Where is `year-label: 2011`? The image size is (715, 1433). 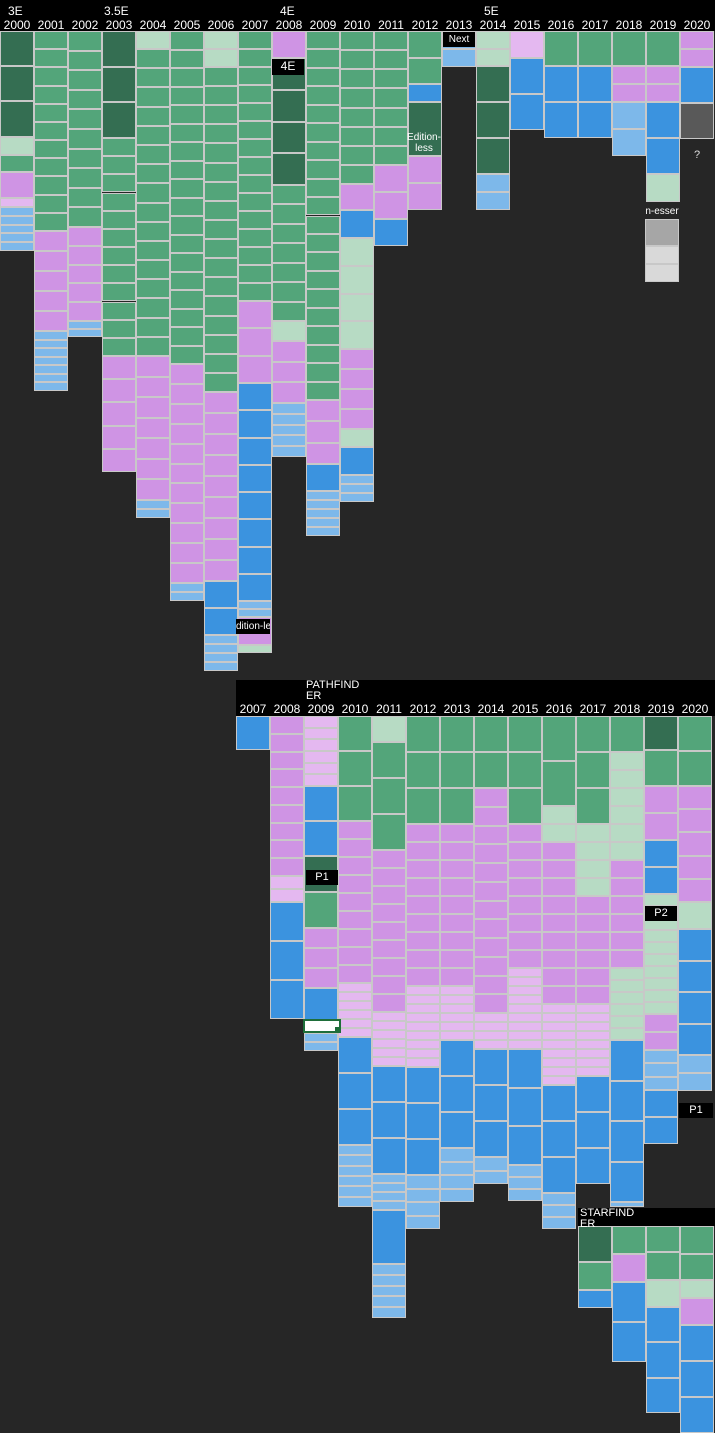 year-label: 2011 is located at coordinates (389, 709).